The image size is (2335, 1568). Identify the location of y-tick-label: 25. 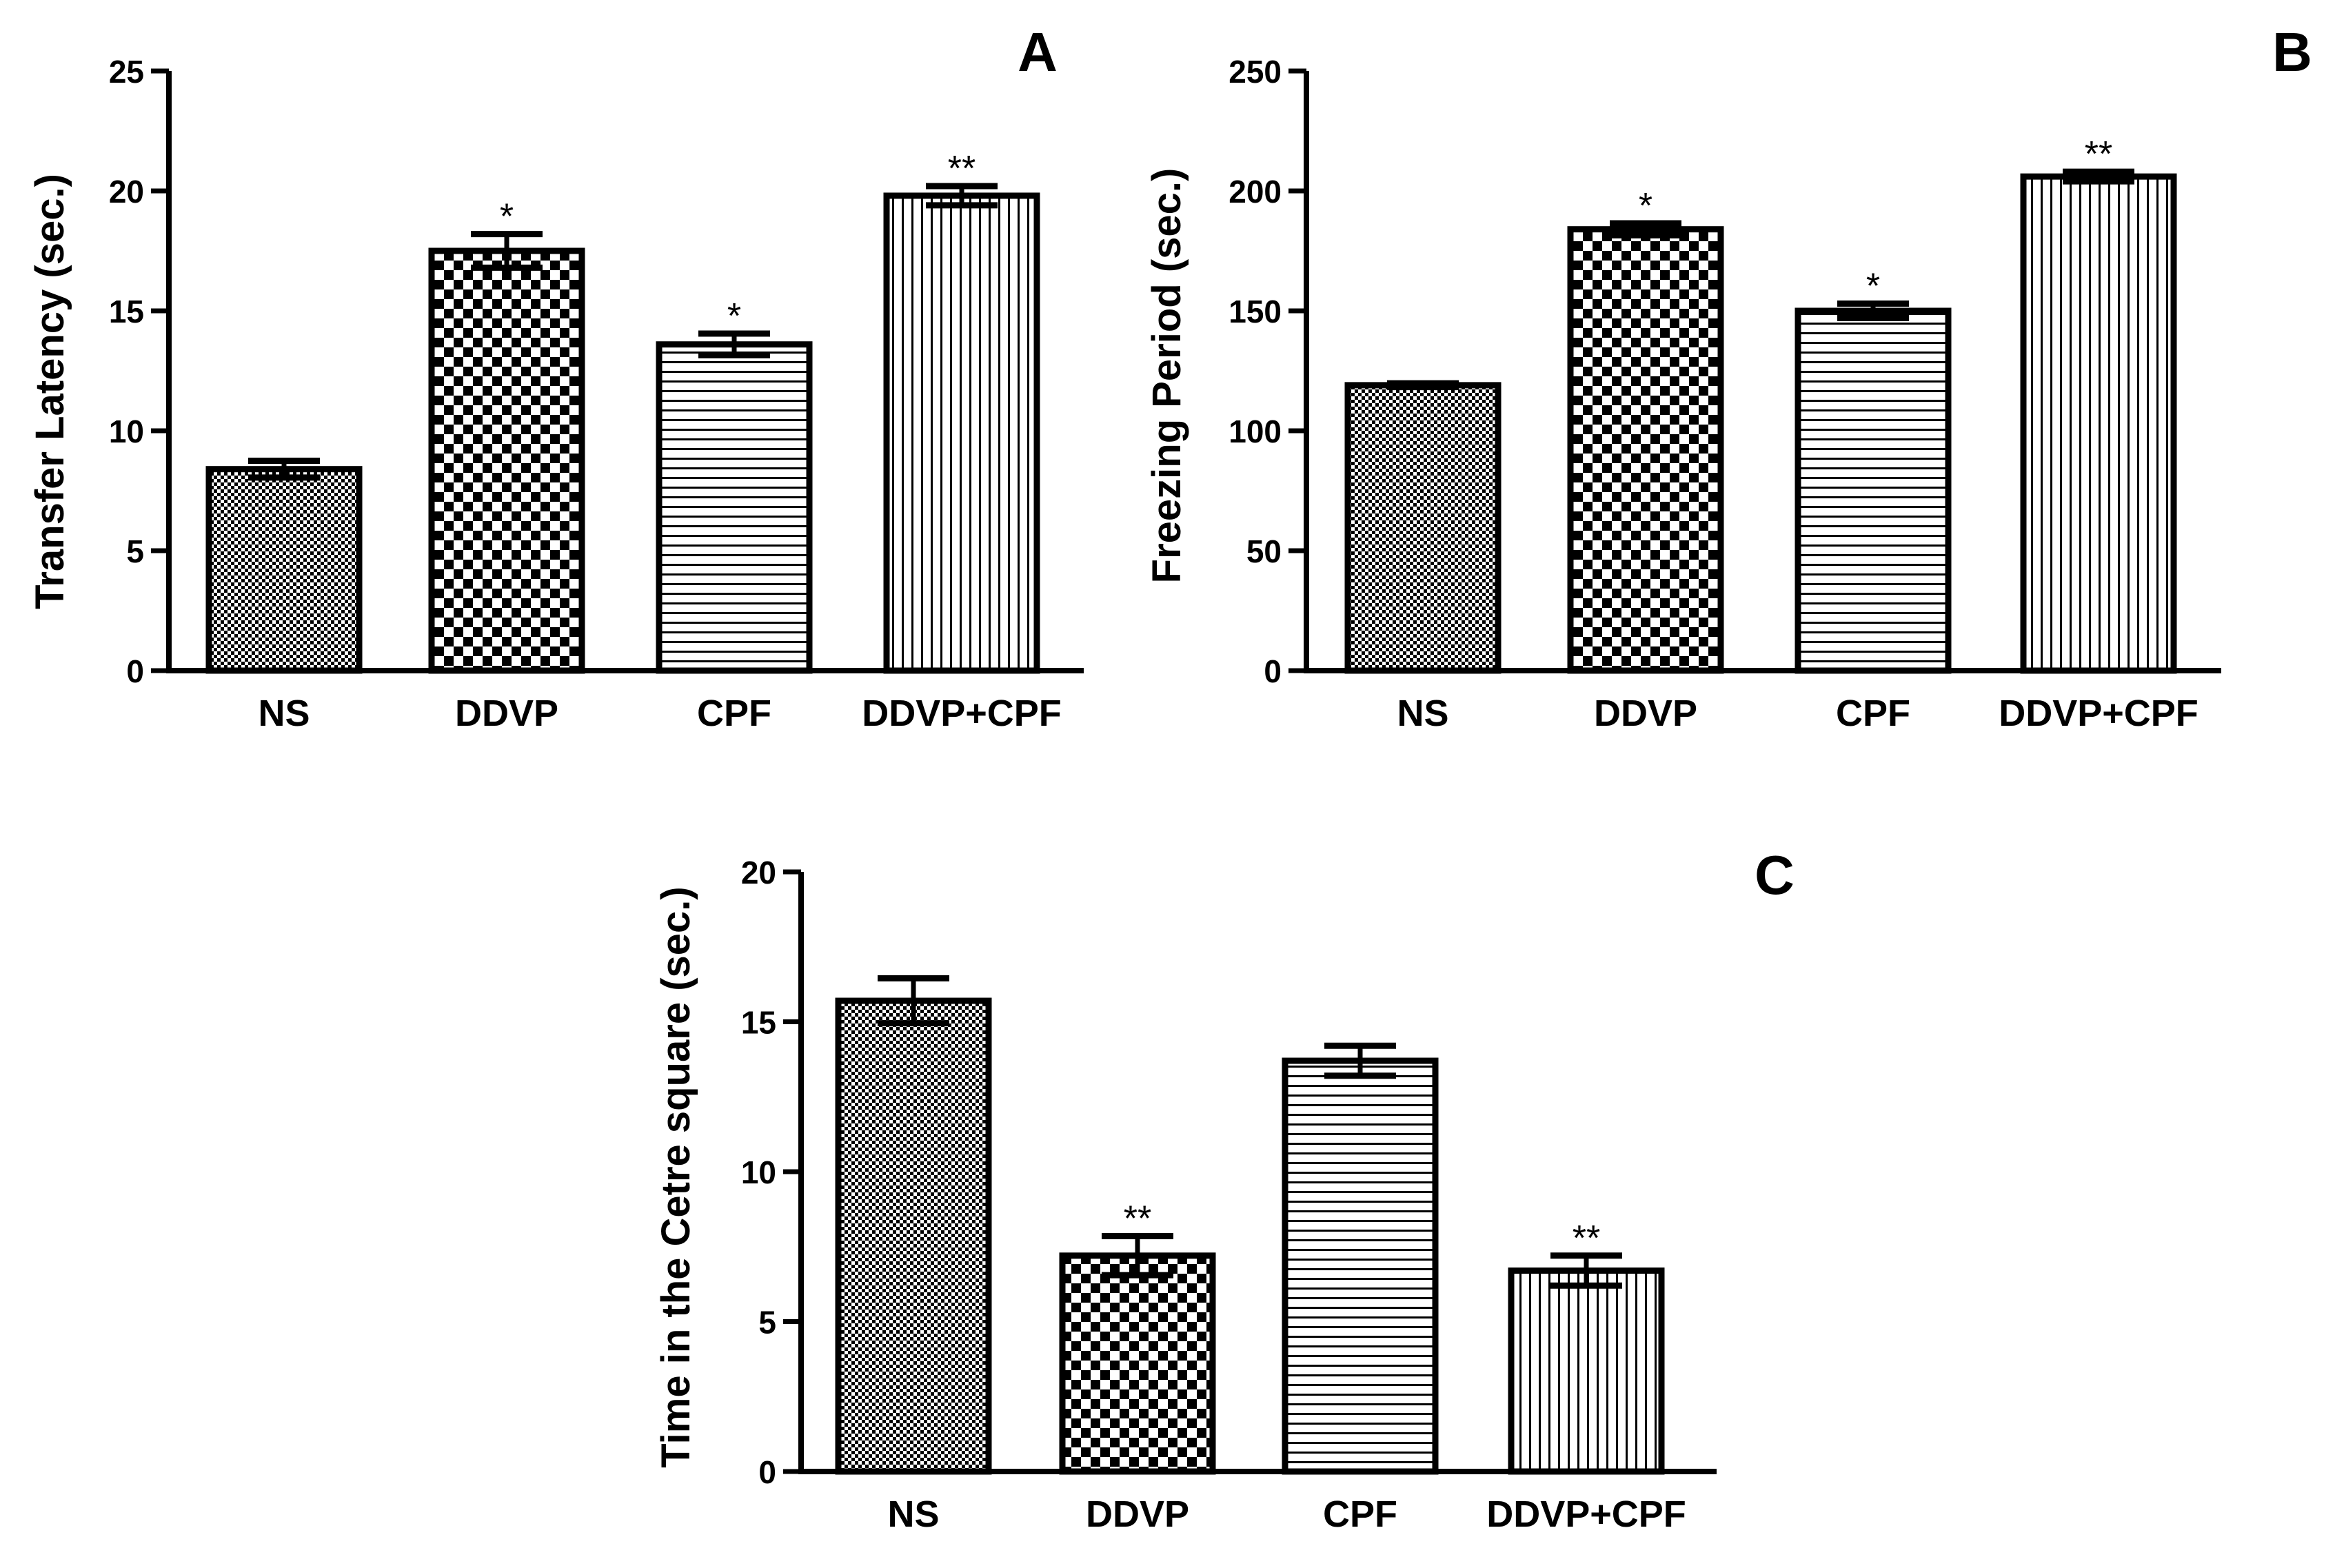
(126, 72).